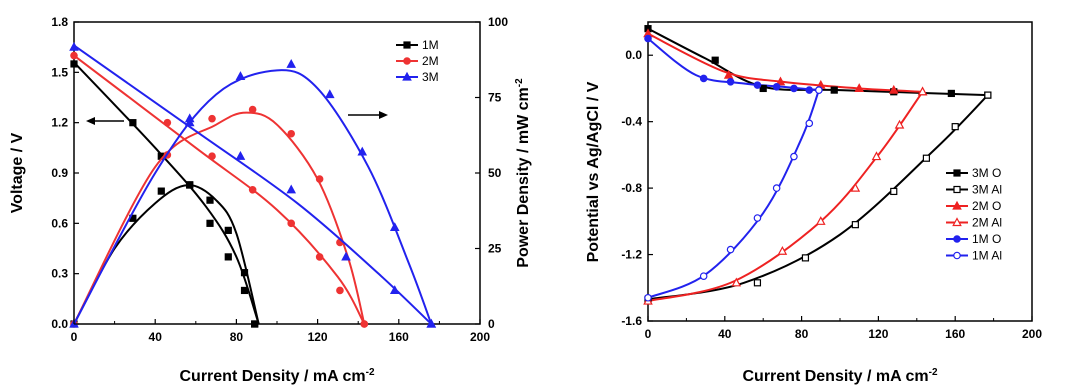  Describe the element at coordinates (839, 376) in the screenshot. I see `right-x-axis-label: Current Density / mA cm-2` at that location.